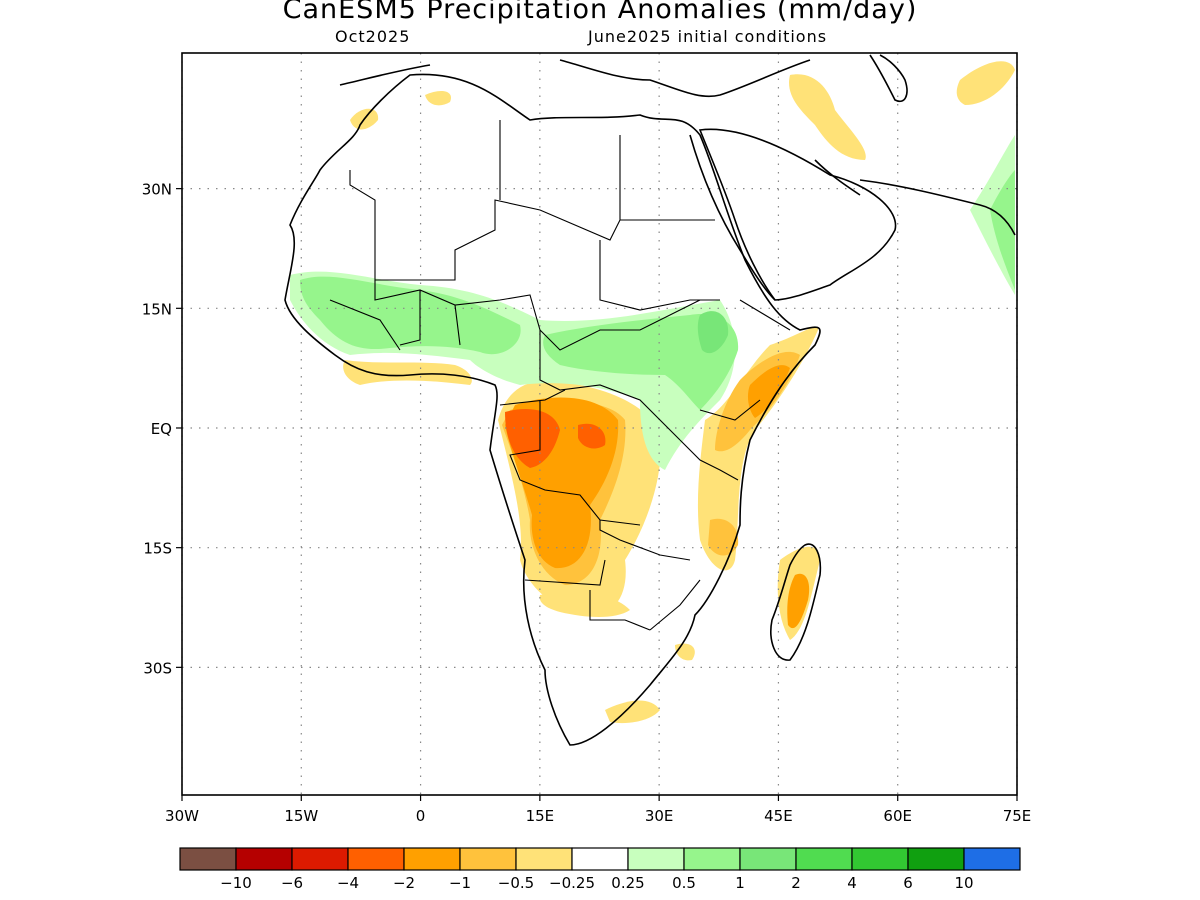 The width and height of the screenshot is (1200, 900). I want to click on colorbar-label: 0.25, so click(627, 883).